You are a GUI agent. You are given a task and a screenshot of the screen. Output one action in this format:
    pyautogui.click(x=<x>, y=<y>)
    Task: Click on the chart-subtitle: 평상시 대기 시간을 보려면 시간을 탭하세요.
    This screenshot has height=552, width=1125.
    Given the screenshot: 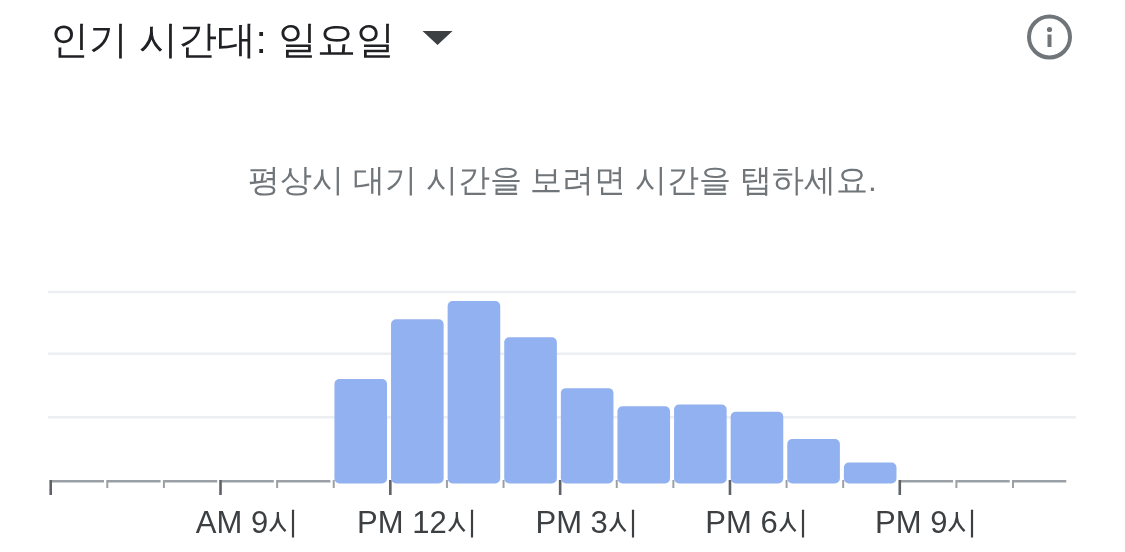 What is the action you would take?
    pyautogui.click(x=562, y=180)
    